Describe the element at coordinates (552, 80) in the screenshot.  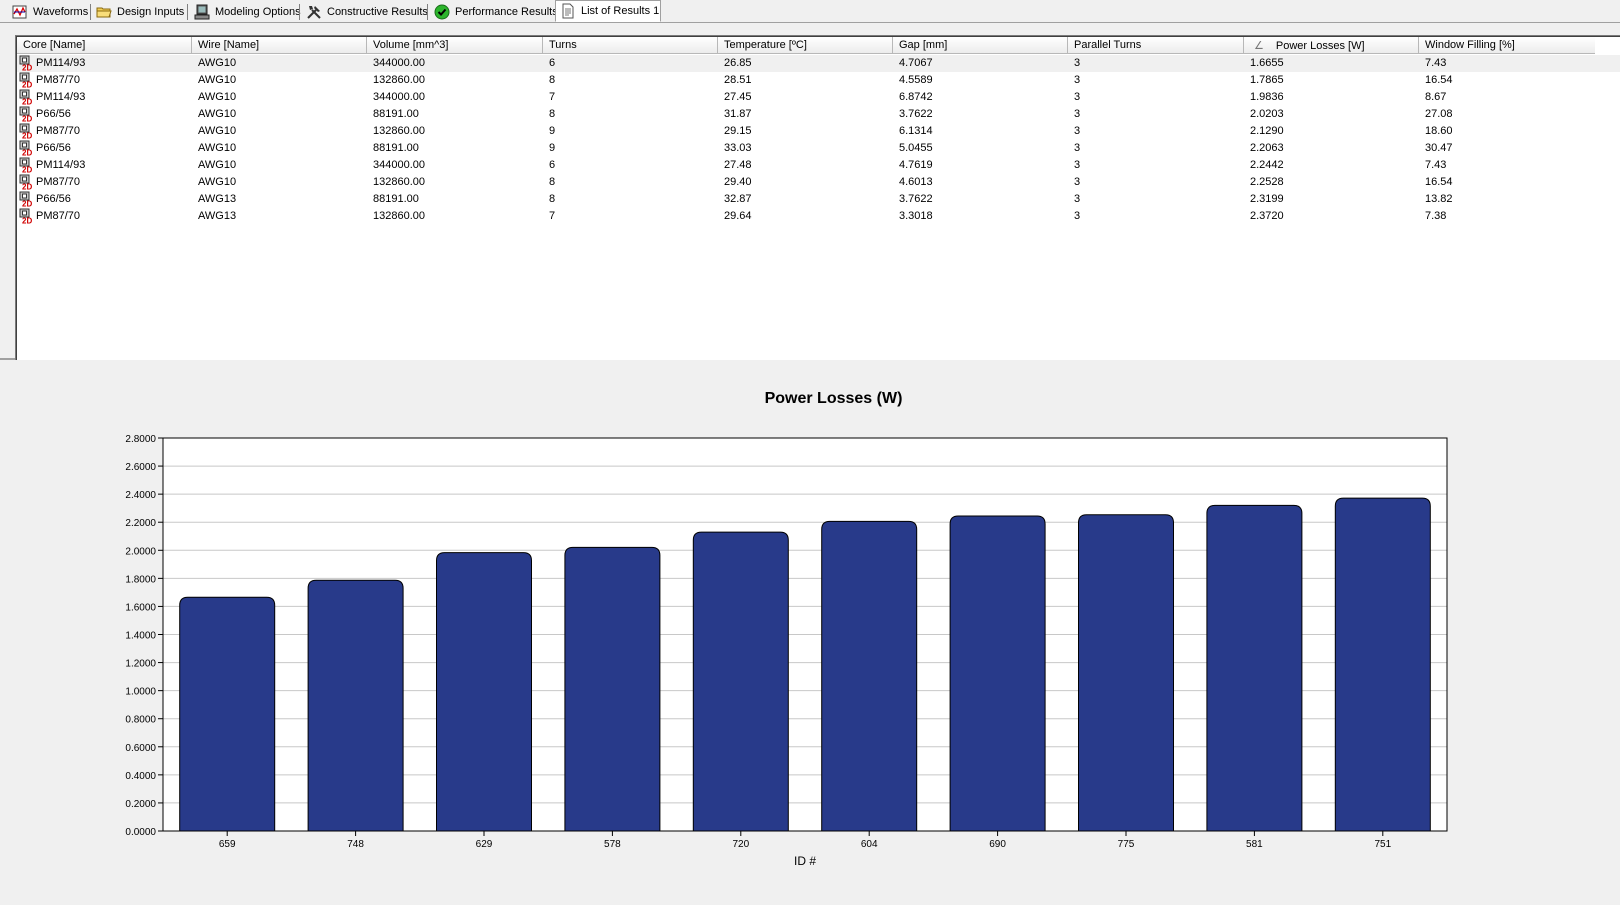
I see `cell-turns: 8` at that location.